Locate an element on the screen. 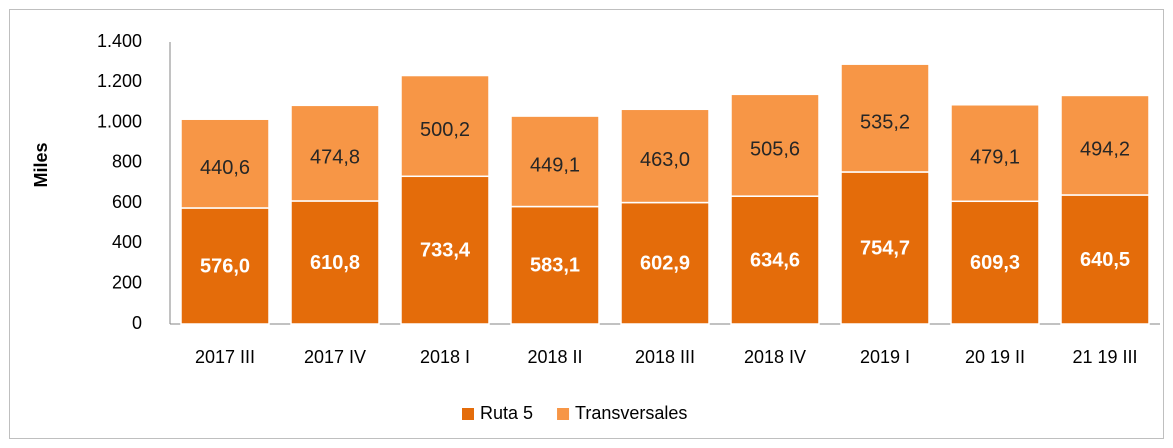 This screenshot has height=448, width=1173. data-label: 754,7 is located at coordinates (885, 248).